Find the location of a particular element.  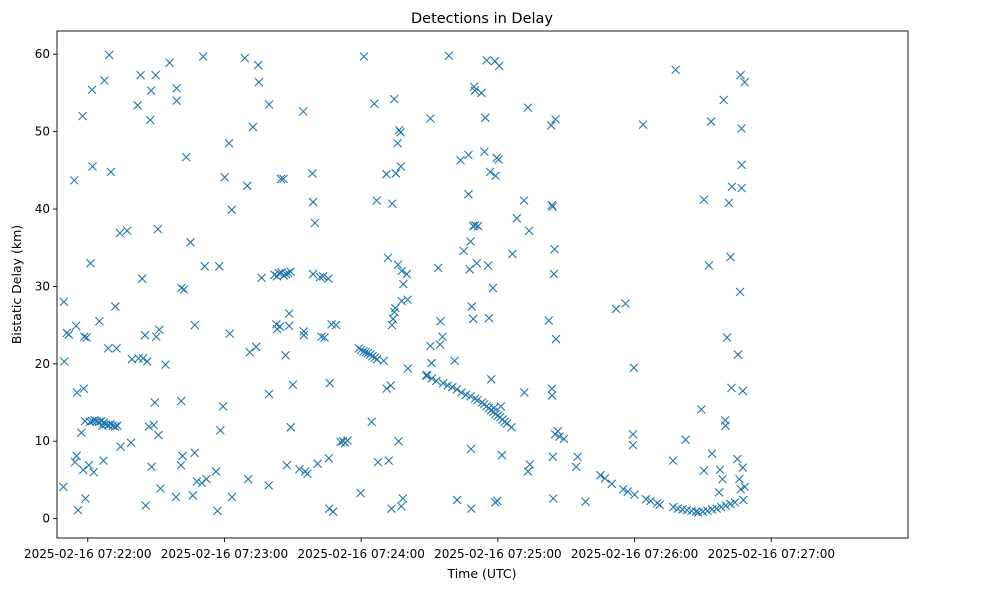

y-tick-label: 10 is located at coordinates (42, 441).